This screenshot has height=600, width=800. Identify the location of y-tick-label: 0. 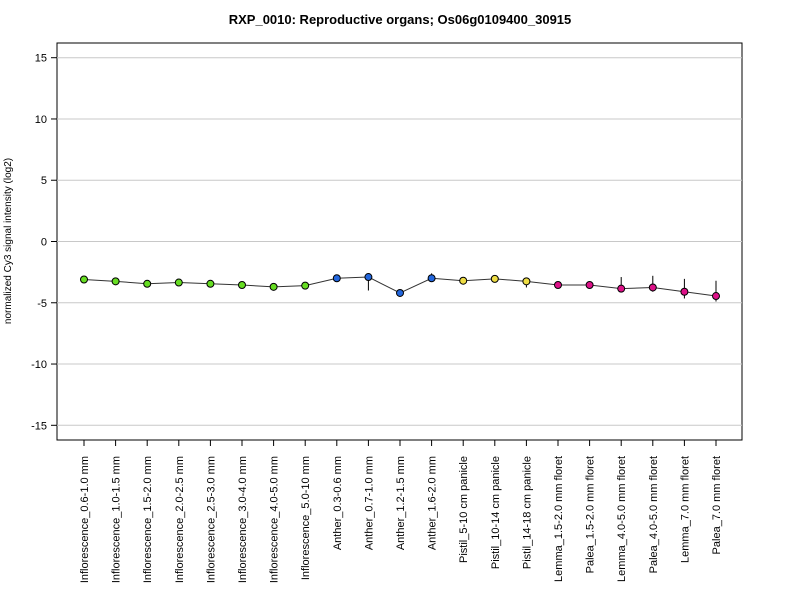
(44, 243).